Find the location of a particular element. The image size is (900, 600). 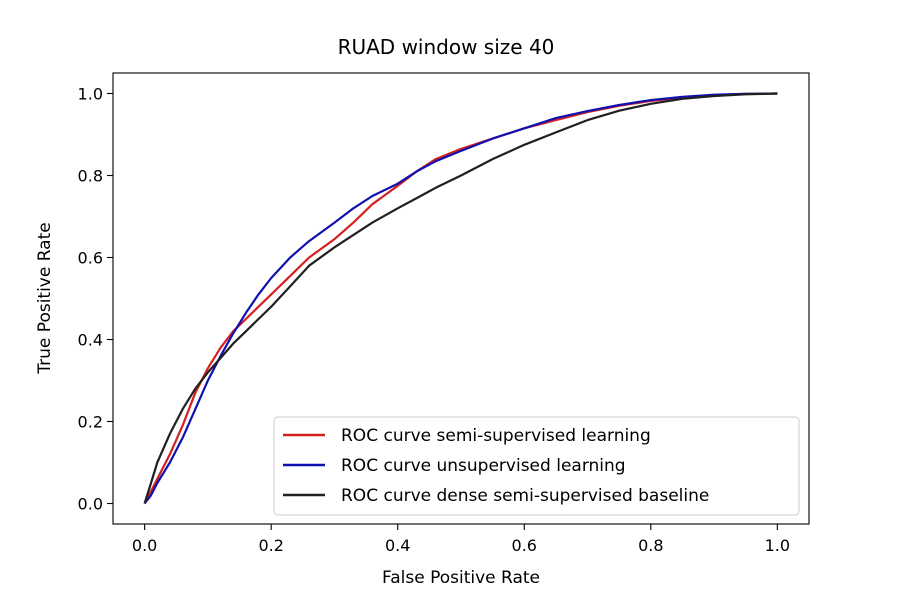

x-tick-label: 0.8 is located at coordinates (650, 545).